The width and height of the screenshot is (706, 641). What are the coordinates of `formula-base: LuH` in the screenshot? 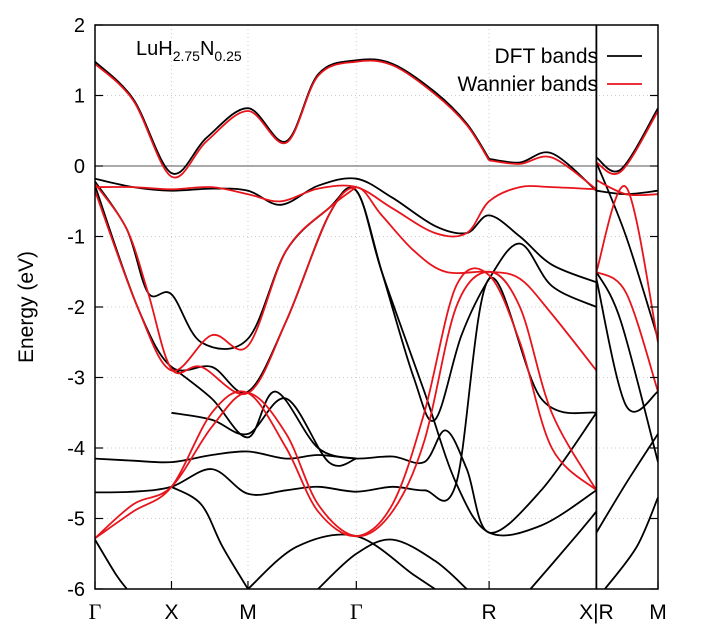 It's located at (154, 49).